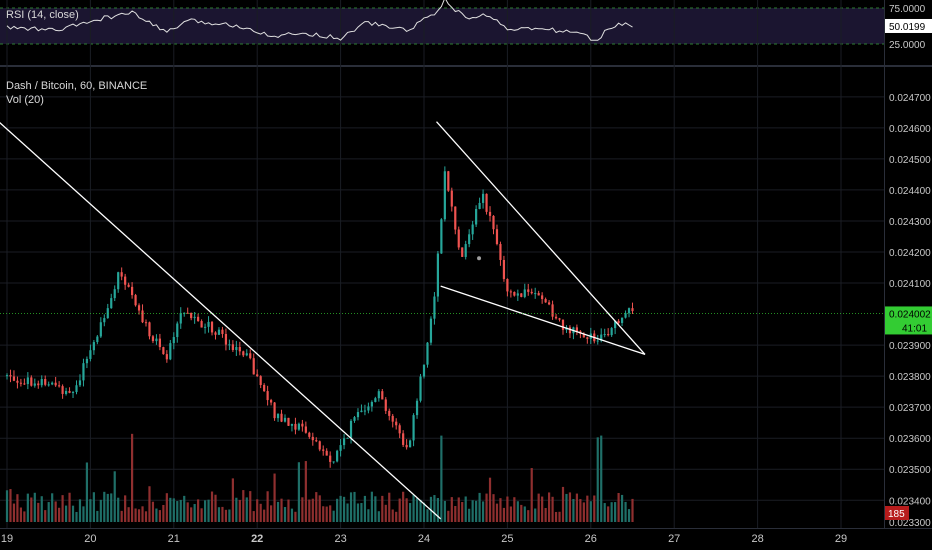  What do you see at coordinates (77, 86) in the screenshot?
I see `symbol-legend: Dash / Bitcoin, 60, BINANCE` at bounding box center [77, 86].